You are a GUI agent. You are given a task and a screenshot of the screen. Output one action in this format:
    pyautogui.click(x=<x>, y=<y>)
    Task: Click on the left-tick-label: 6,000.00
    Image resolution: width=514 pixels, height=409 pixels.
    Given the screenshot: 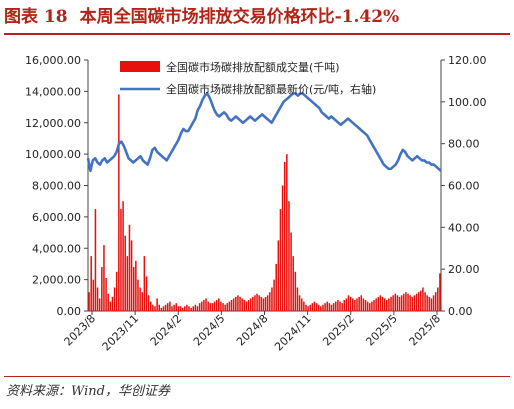 What is the action you would take?
    pyautogui.click(x=56, y=217)
    